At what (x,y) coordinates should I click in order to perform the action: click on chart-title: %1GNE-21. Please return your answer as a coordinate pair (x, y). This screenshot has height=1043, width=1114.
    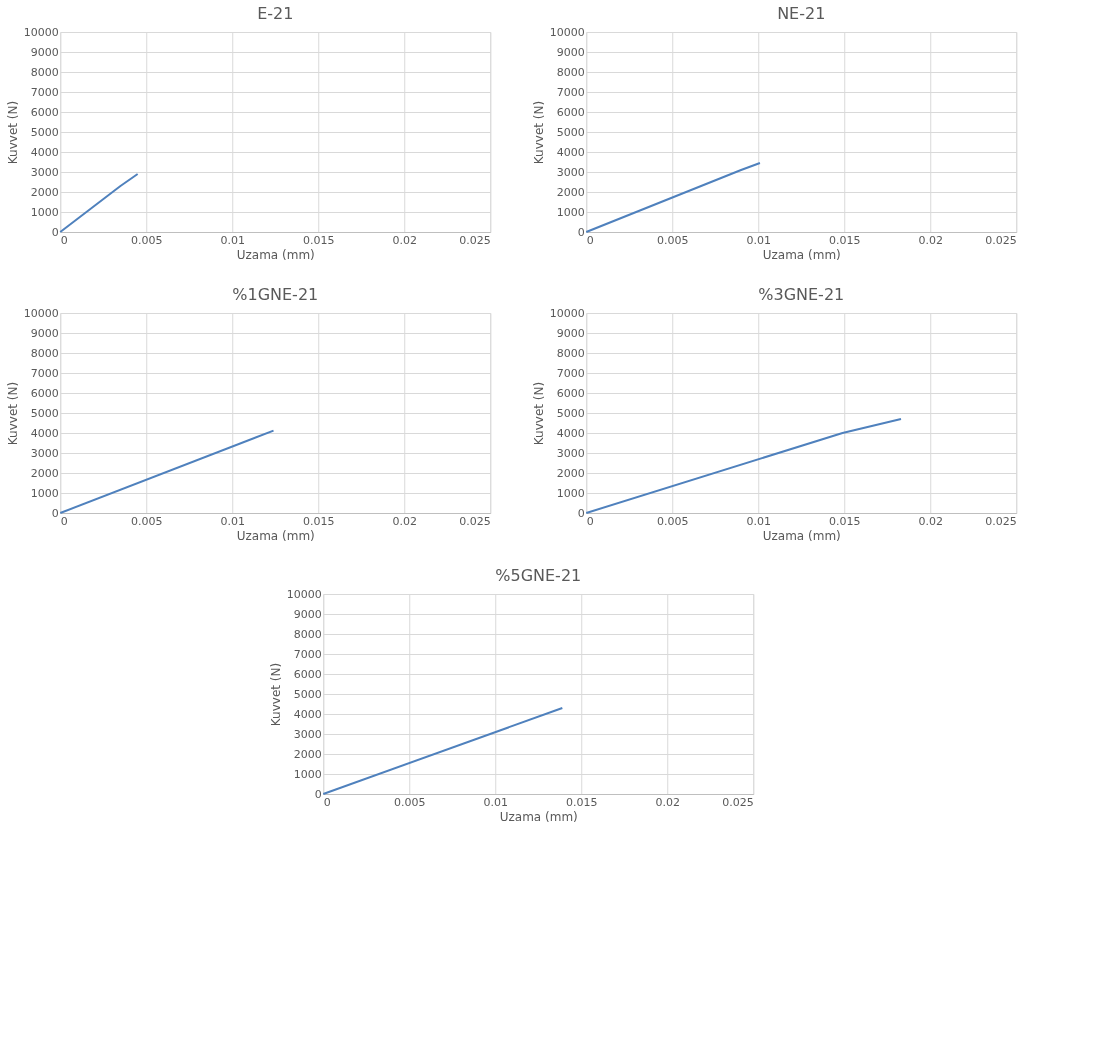
    Looking at the image, I should click on (275, 294).